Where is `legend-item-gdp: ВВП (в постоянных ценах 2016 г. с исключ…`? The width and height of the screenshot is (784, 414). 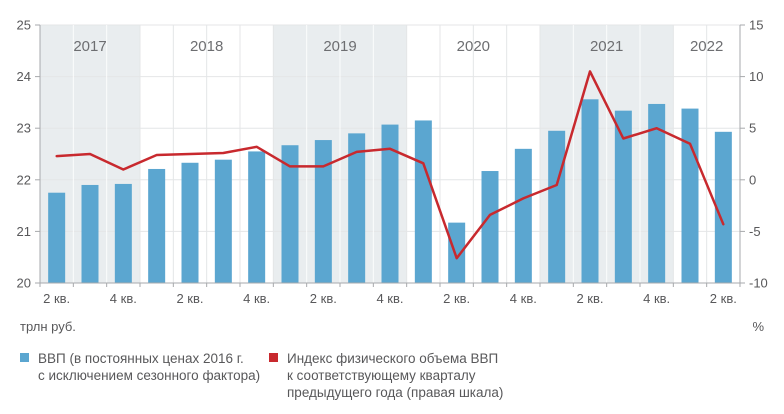
legend-item-gdp: ВВП (в постоянных ценах 2016 г. с исключ… is located at coordinates (140, 367).